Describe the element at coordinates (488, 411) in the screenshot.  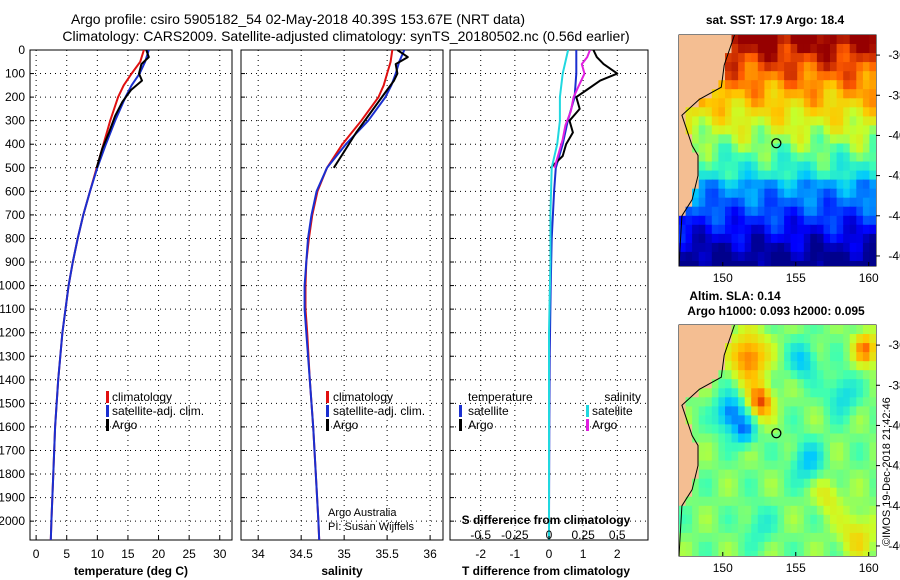
I see `legend-label-t-satellite: satellite` at that location.